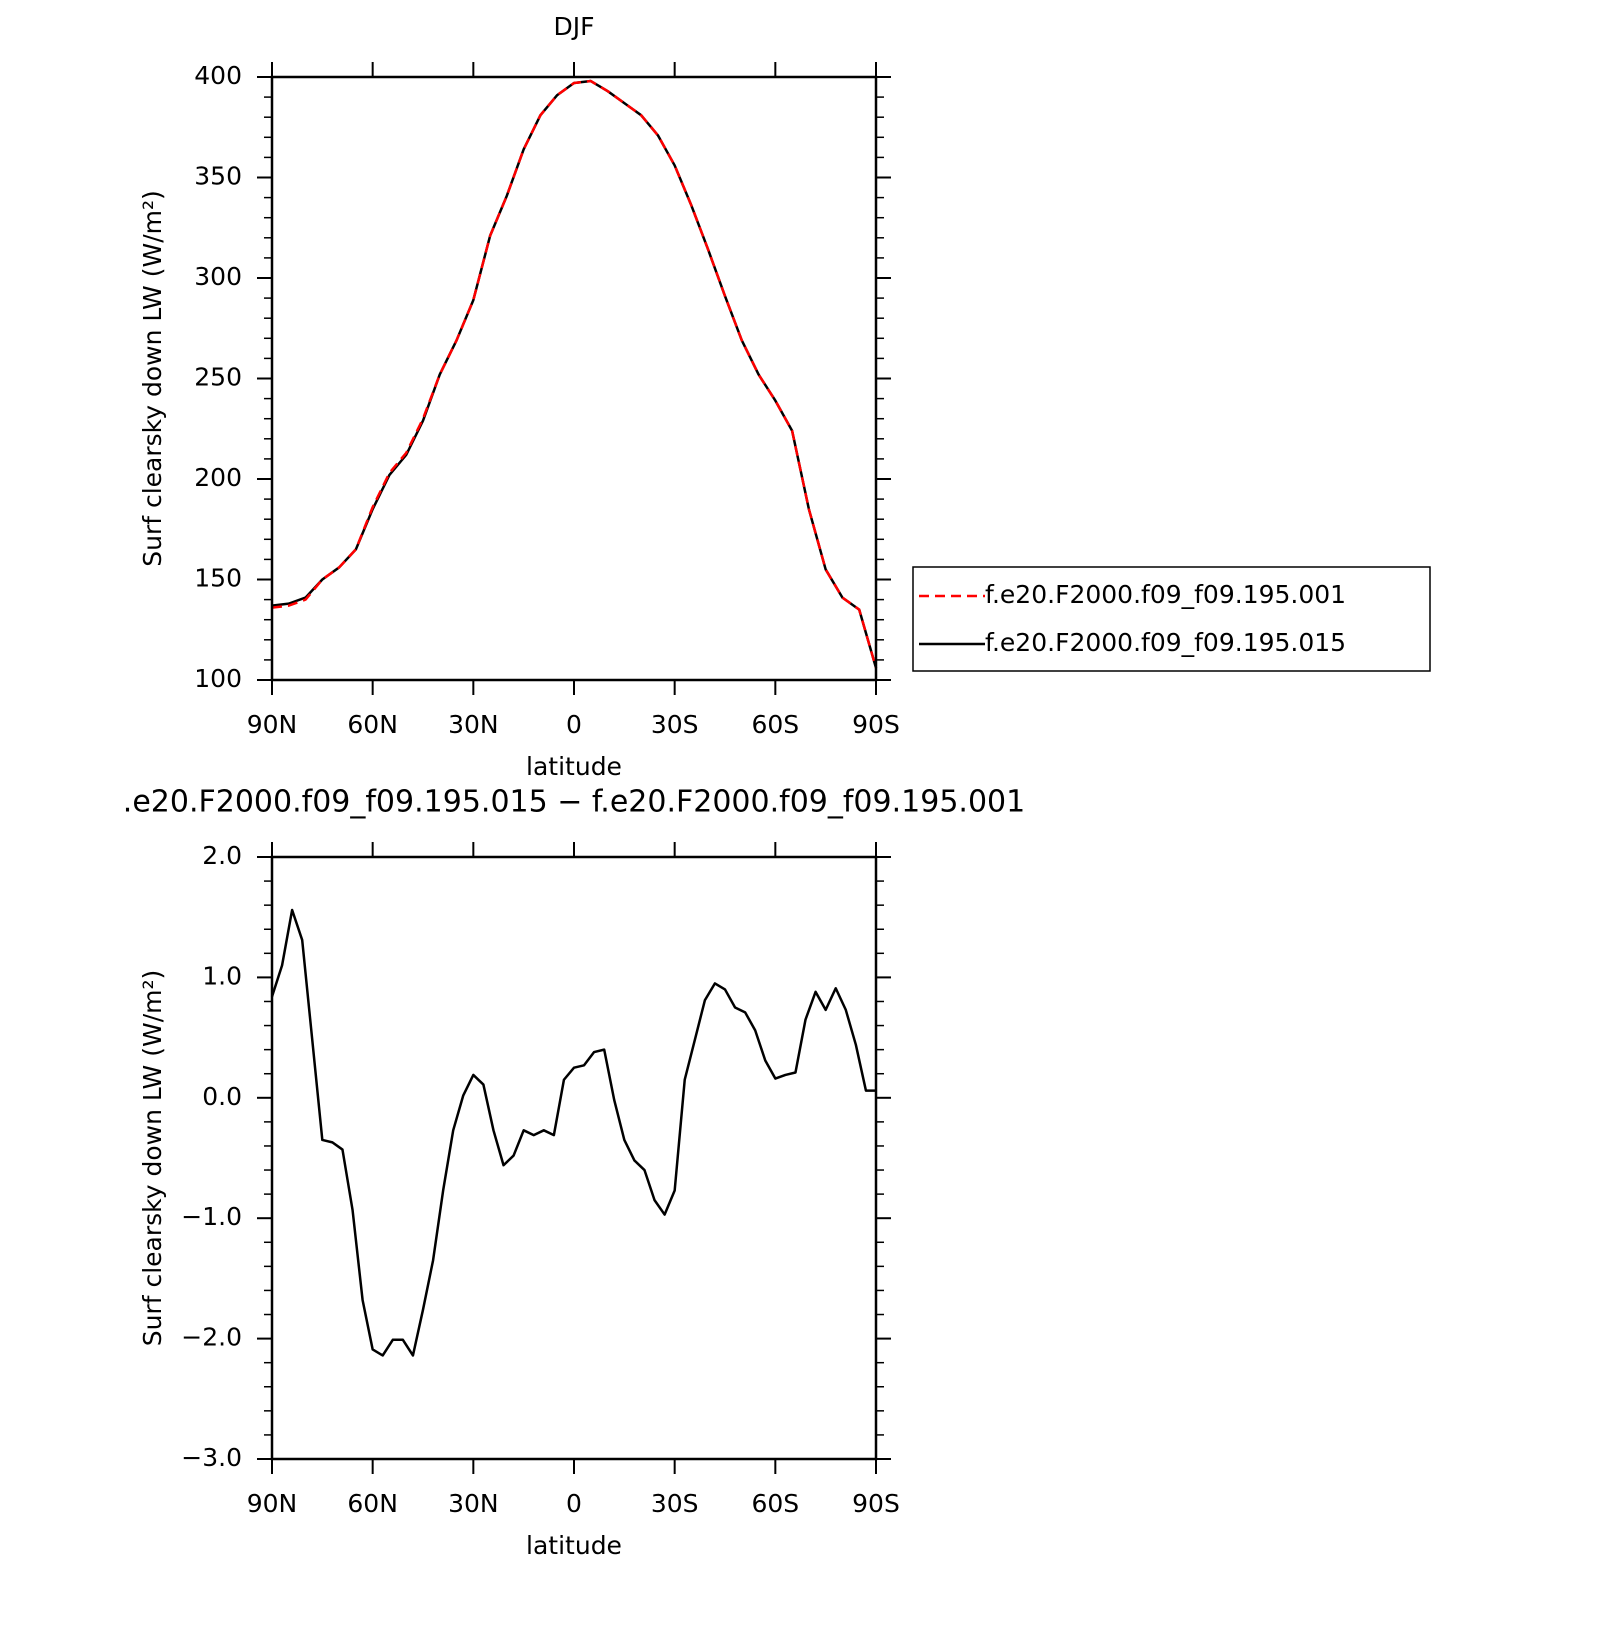 Image resolution: width=1599 pixels, height=1635 pixels. I want to click on legend-label: f.e20.F2000.f09_f09.195.015, so click(1165, 642).